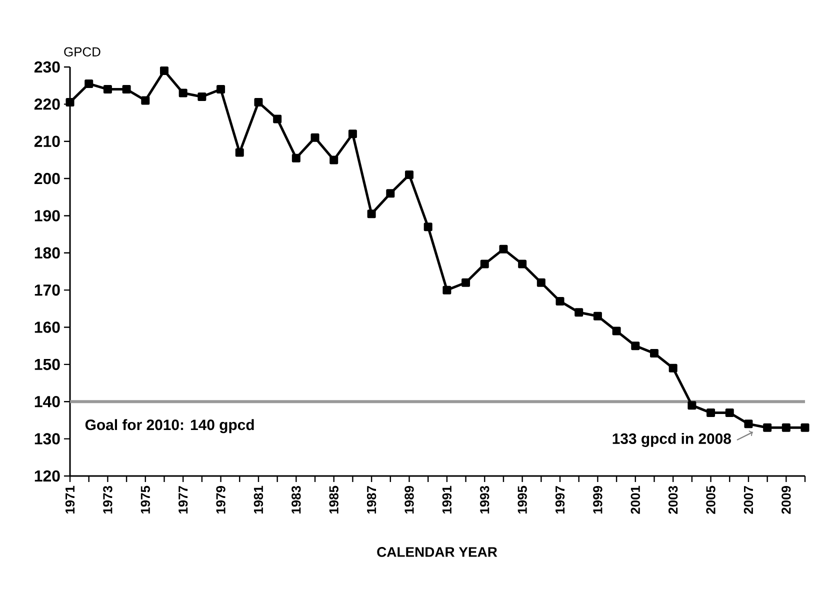  Describe the element at coordinates (371, 500) in the screenshot. I see `x-tick-label: 1987` at that location.